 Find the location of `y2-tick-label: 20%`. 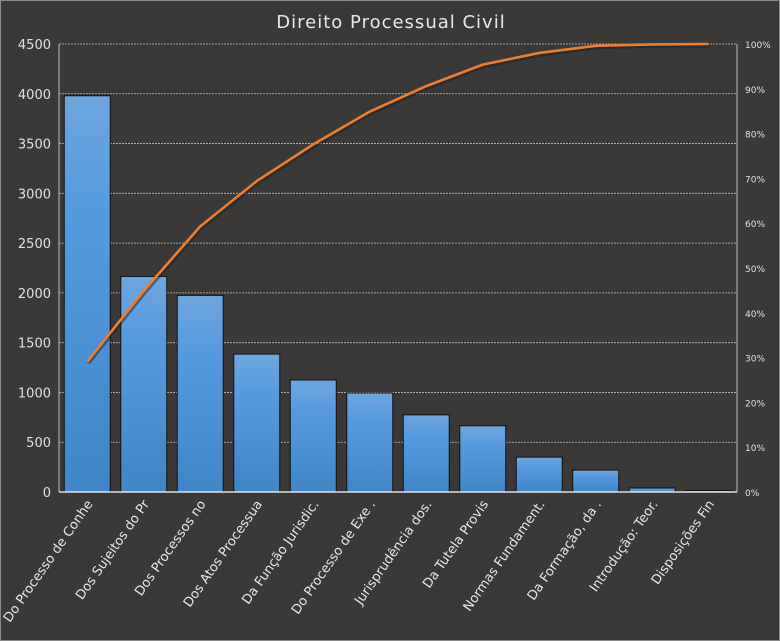

y2-tick-label: 20% is located at coordinates (755, 404).